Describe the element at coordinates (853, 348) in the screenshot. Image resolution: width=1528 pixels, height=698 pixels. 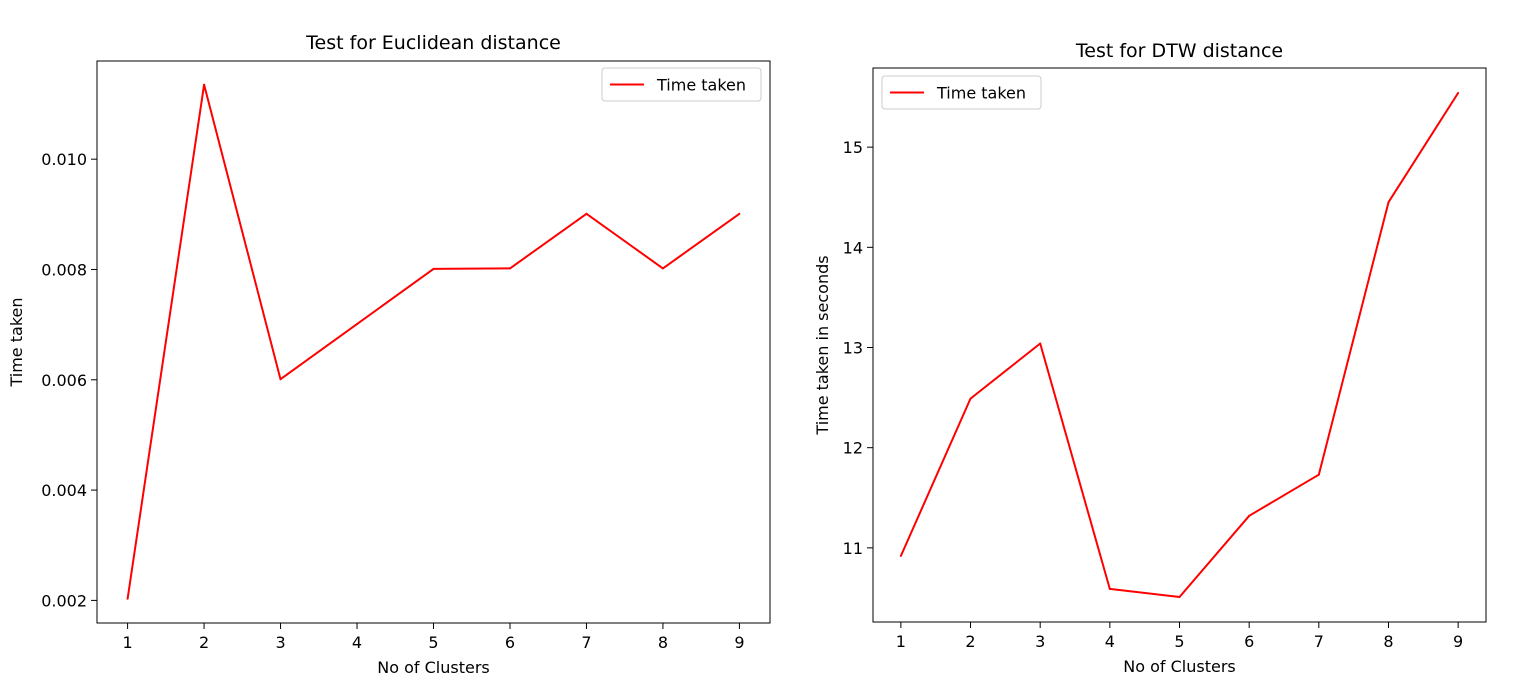
I see `y-tick-label: 13` at that location.